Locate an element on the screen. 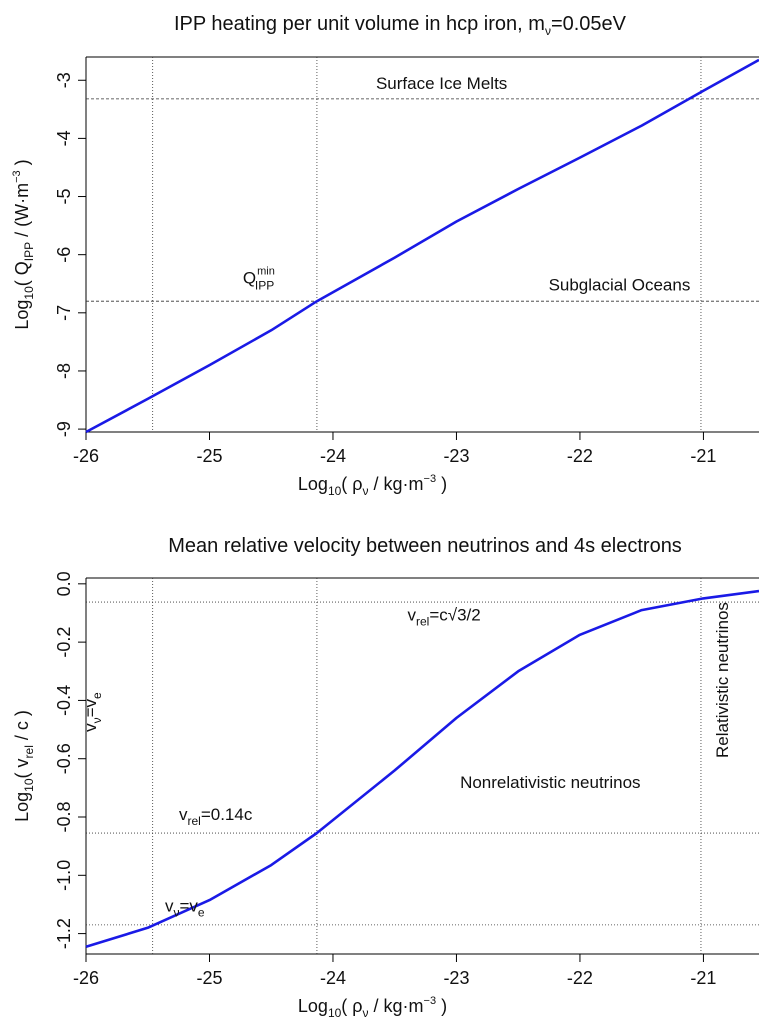 This screenshot has height=1025, width=759. y-tick-label: -0.6 is located at coordinates (64, 758).